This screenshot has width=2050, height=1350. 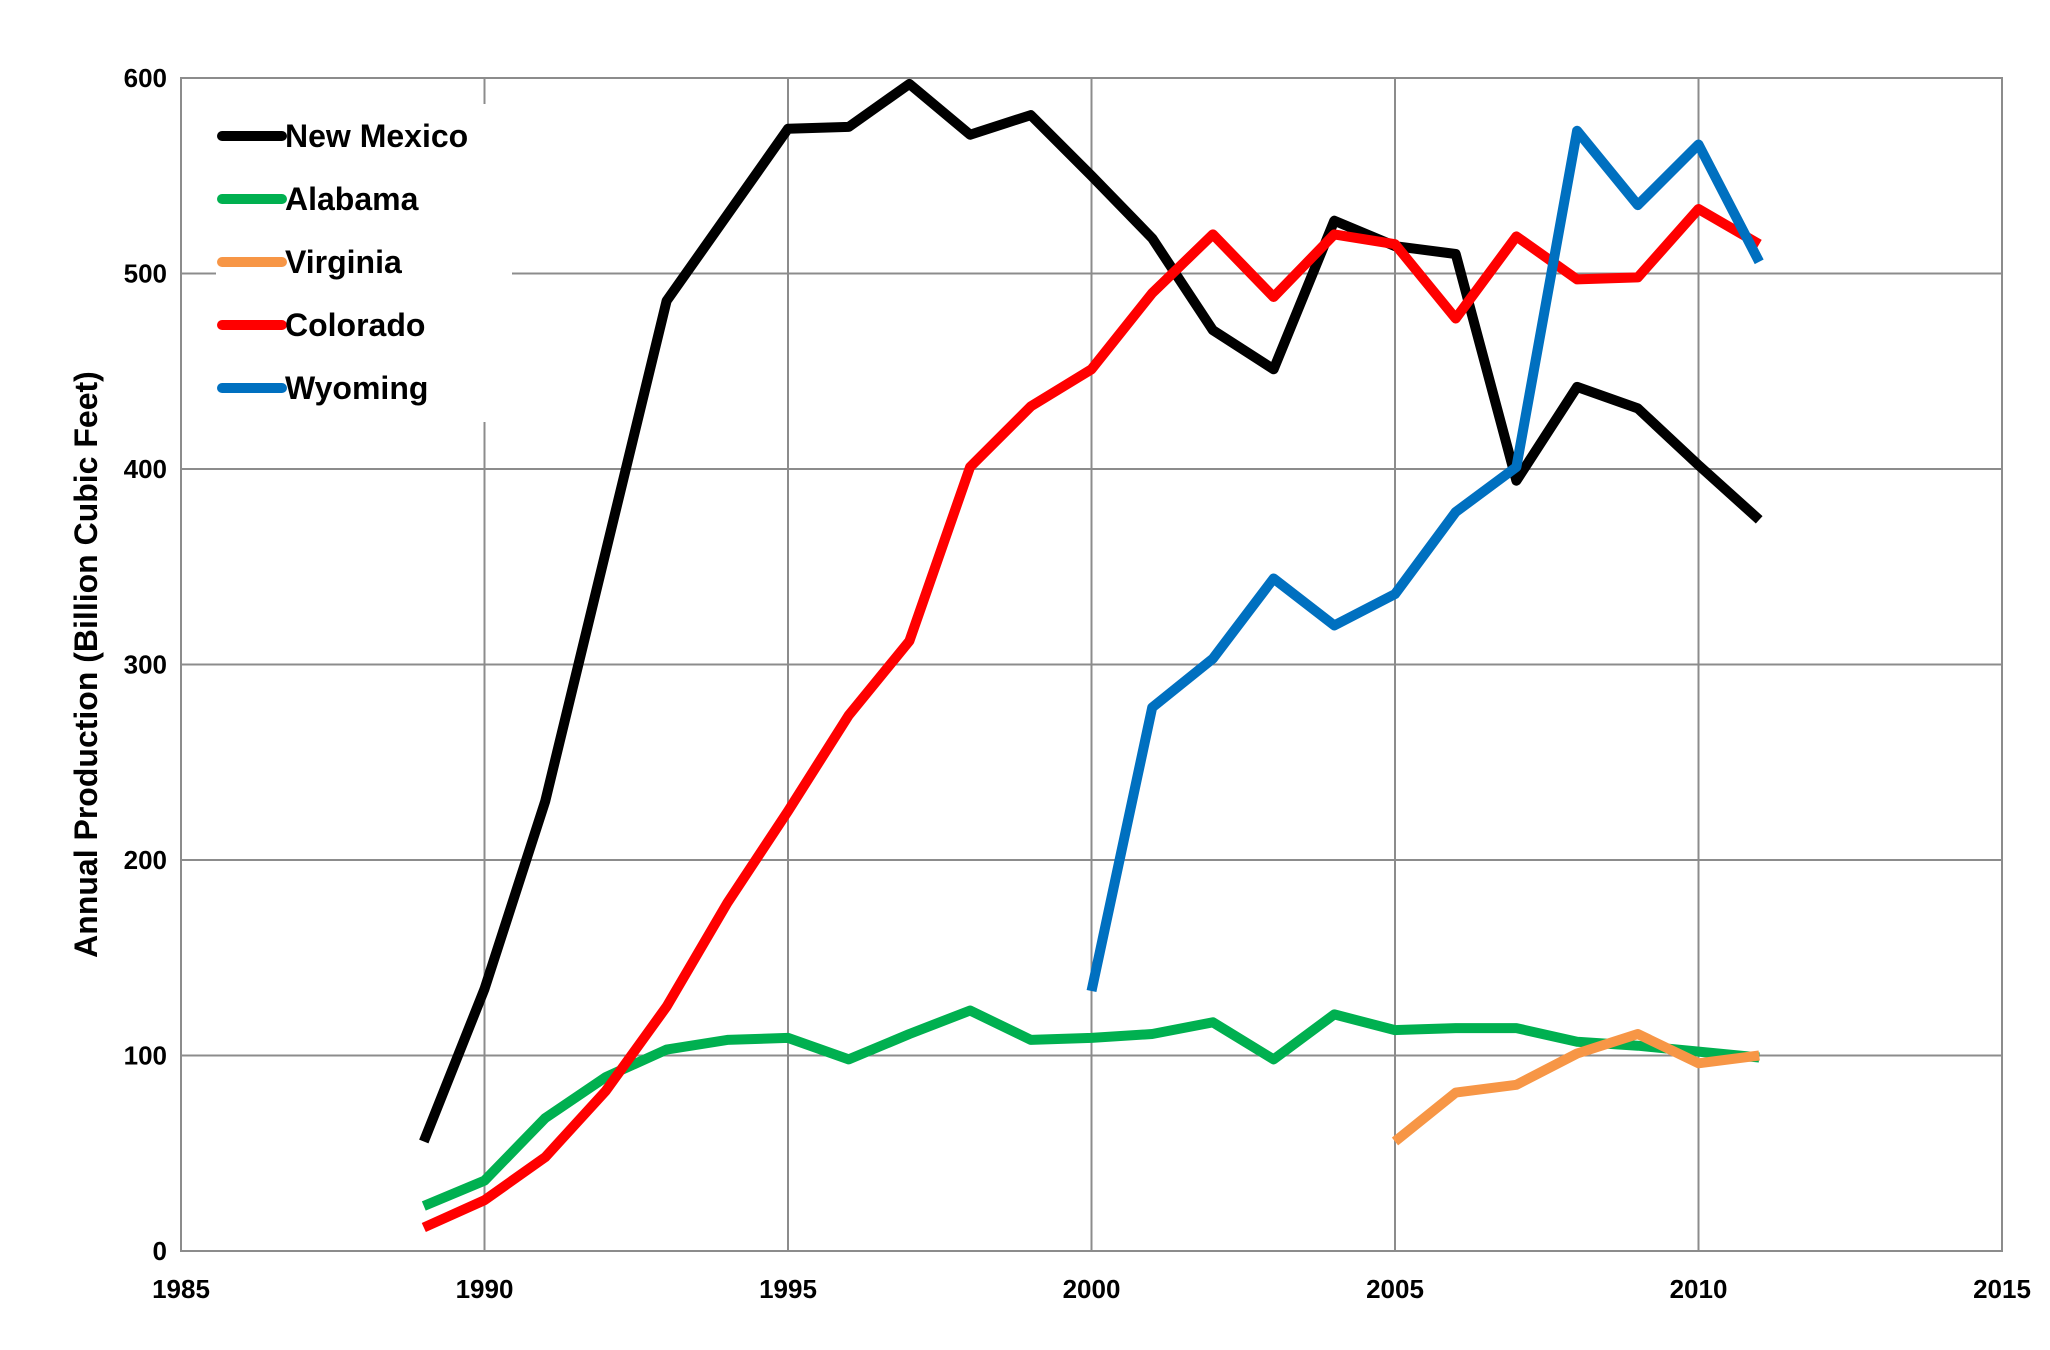 What do you see at coordinates (86, 664) in the screenshot?
I see `y-axis-title: Annual Production (Billion Cubic Feet)` at bounding box center [86, 664].